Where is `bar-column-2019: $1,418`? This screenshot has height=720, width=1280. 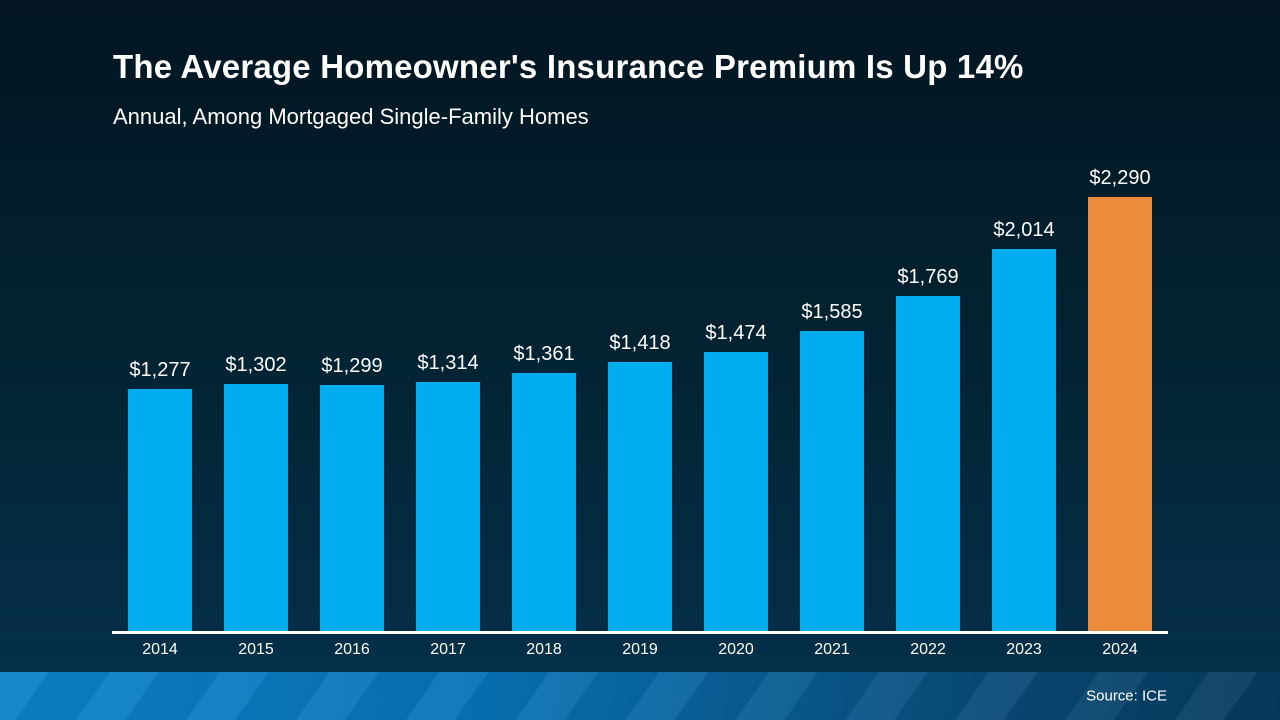
bar-column-2019: $1,418 is located at coordinates (640, 390).